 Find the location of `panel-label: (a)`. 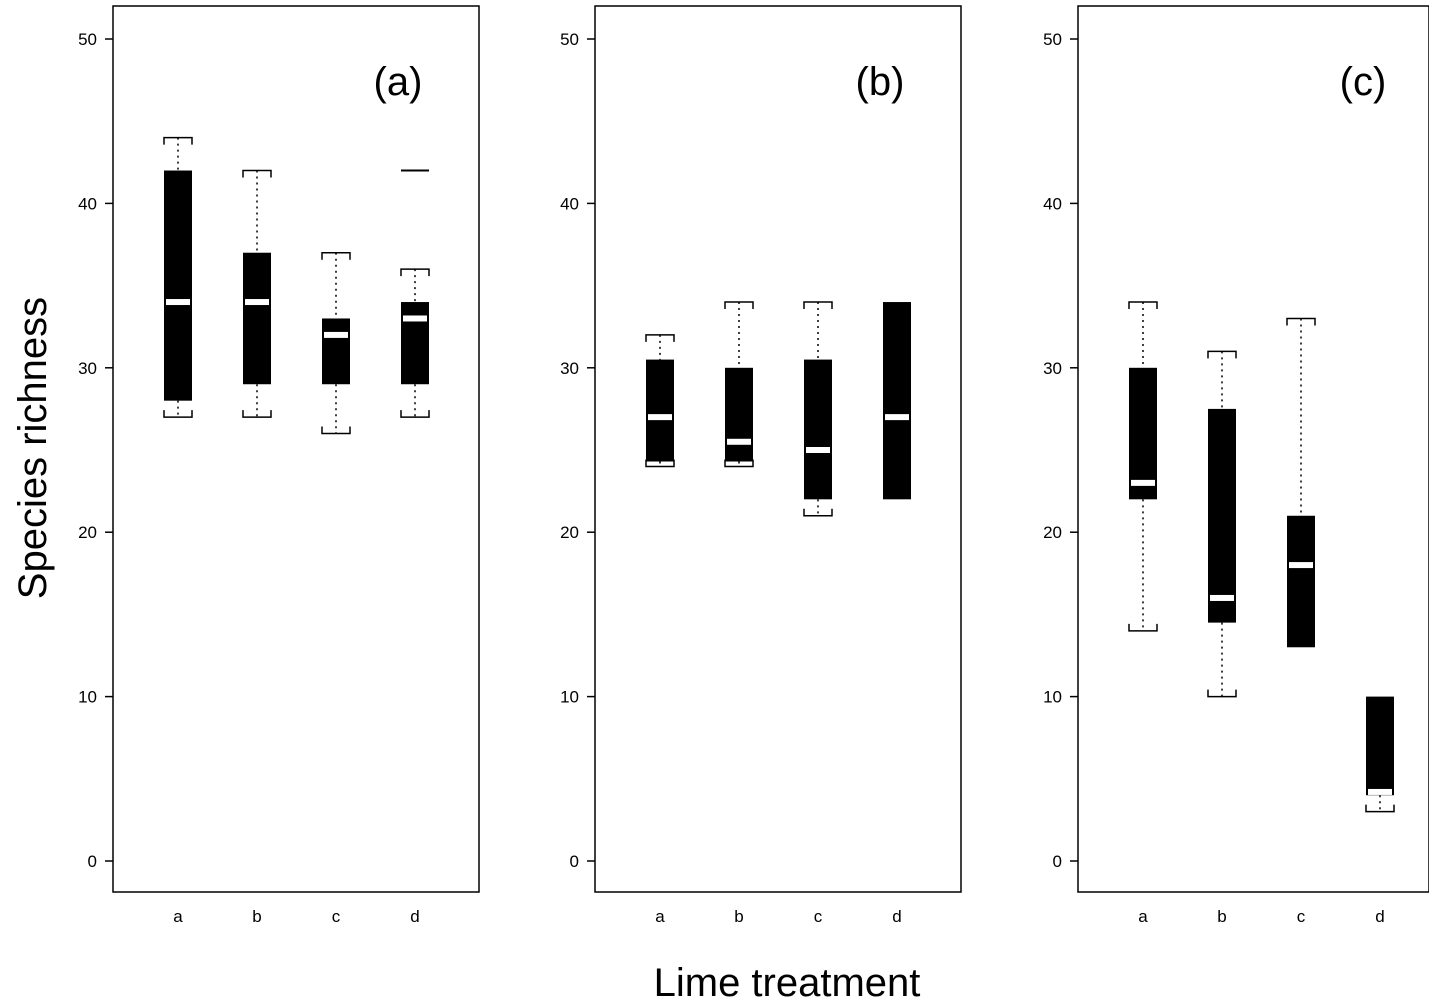

panel-label: (a) is located at coordinates (398, 82).